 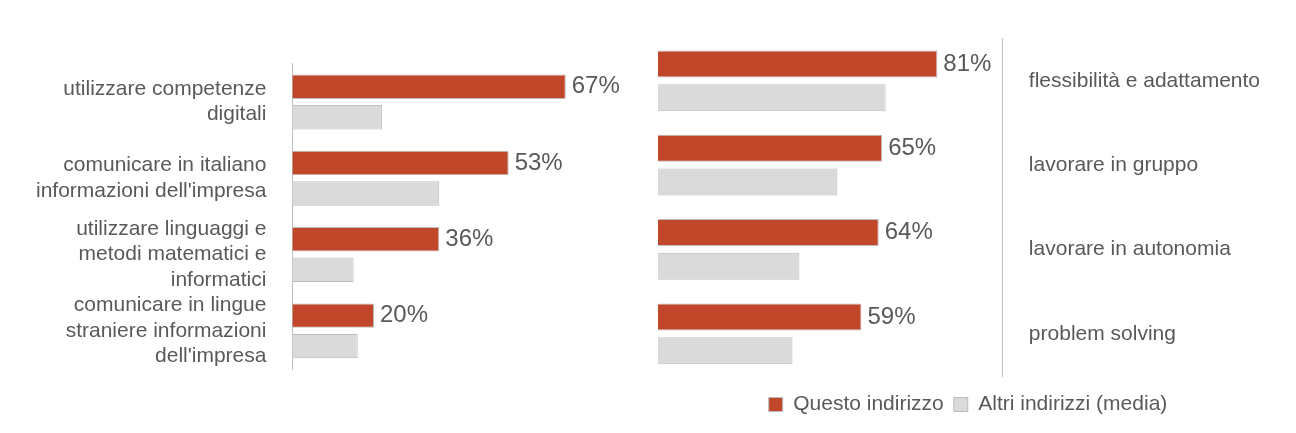 I want to click on y-tick-label: comunicare in lingue straniere informazioni dell'impresa, so click(x=166, y=329).